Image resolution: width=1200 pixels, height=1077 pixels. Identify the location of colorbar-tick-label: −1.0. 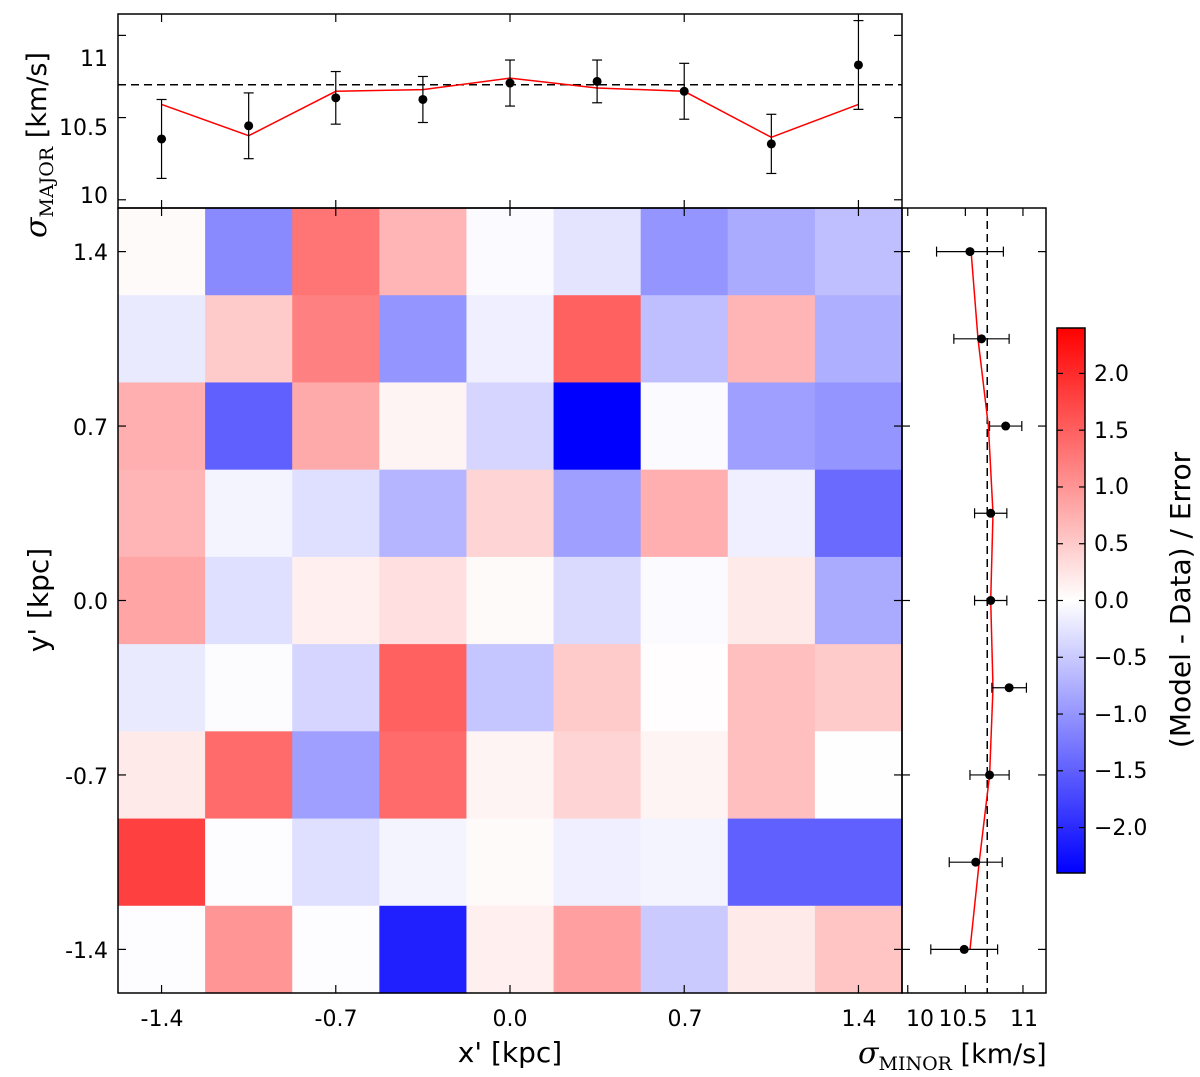
(1120, 715).